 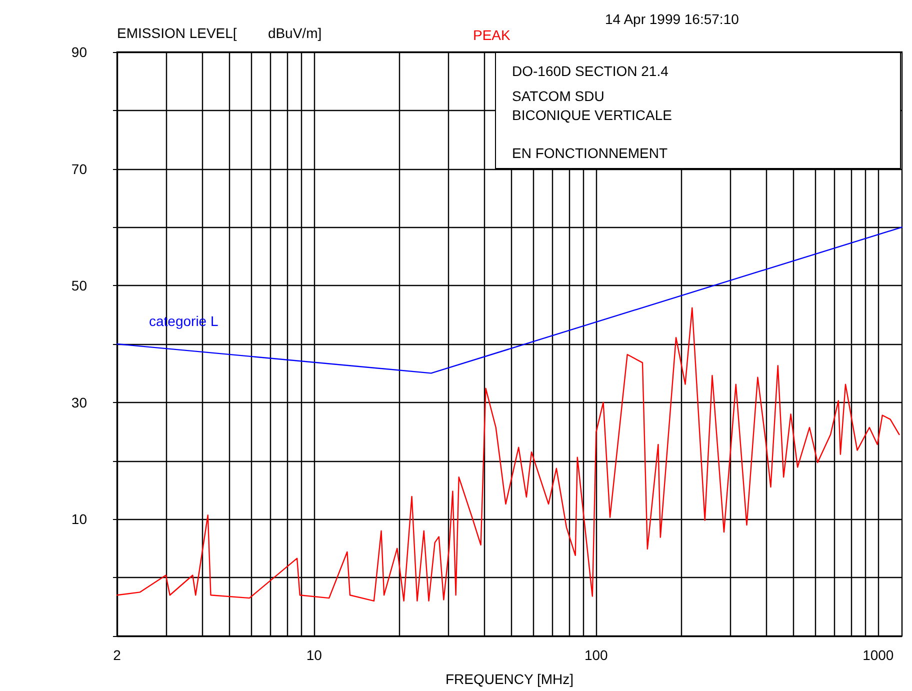 What do you see at coordinates (596, 655) in the screenshot?
I see `x-tick-label: 100` at bounding box center [596, 655].